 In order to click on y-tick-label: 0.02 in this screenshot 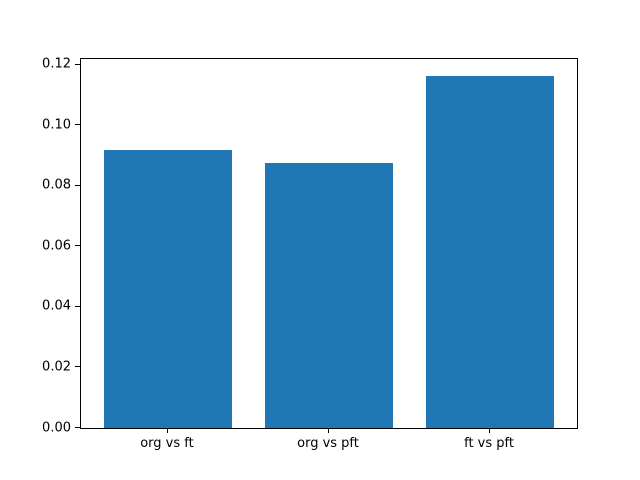, I will do `click(56, 367)`.